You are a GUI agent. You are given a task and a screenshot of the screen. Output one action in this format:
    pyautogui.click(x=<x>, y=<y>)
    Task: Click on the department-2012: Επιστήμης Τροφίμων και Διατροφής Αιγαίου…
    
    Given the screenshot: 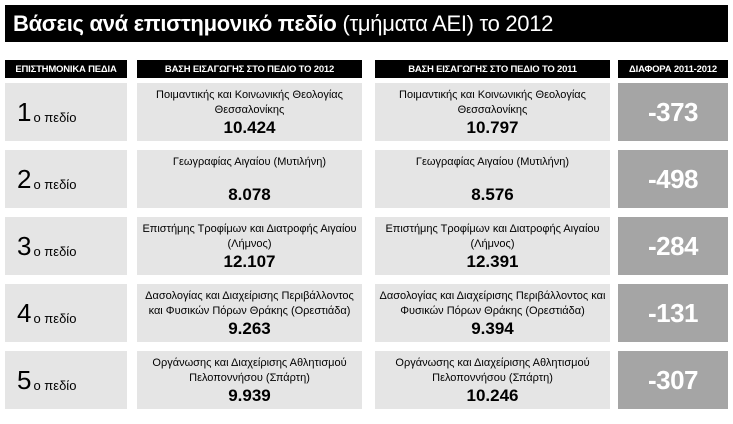 What is the action you would take?
    pyautogui.click(x=249, y=236)
    